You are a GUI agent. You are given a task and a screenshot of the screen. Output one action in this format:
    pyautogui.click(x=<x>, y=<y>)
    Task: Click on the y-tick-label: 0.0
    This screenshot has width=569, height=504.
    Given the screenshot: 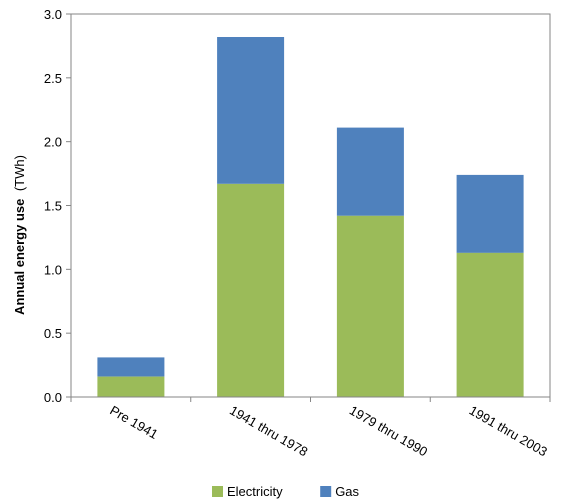 What is the action you would take?
    pyautogui.click(x=53, y=397)
    